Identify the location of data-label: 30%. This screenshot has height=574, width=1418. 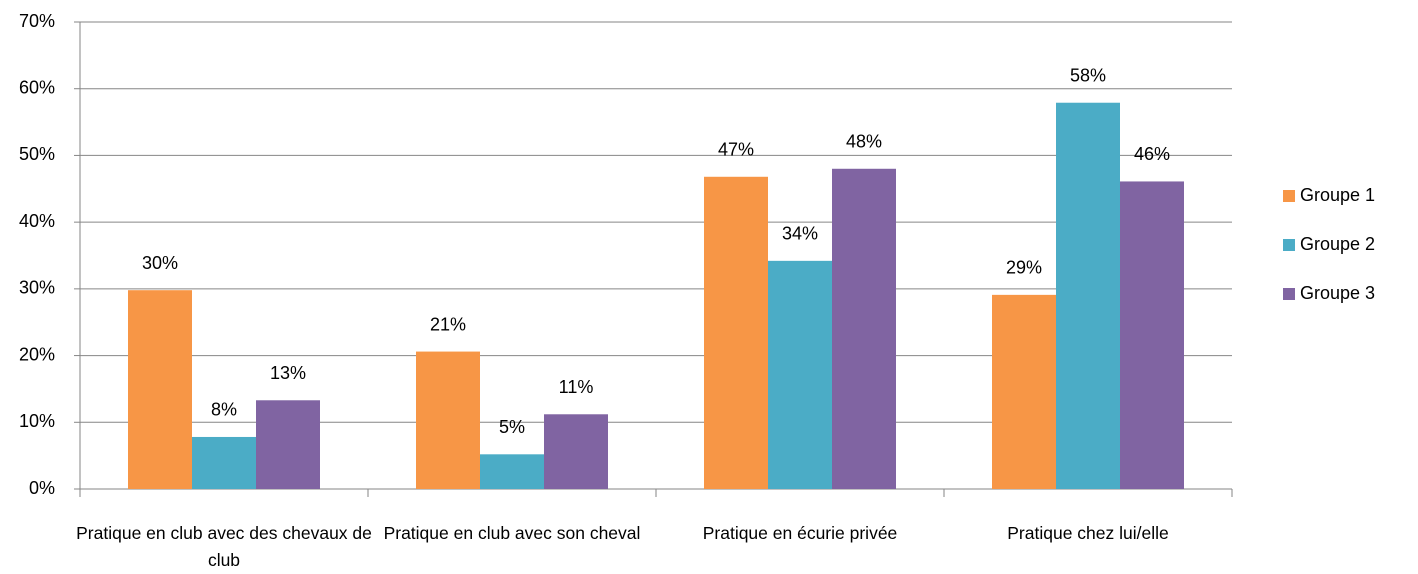
(160, 263).